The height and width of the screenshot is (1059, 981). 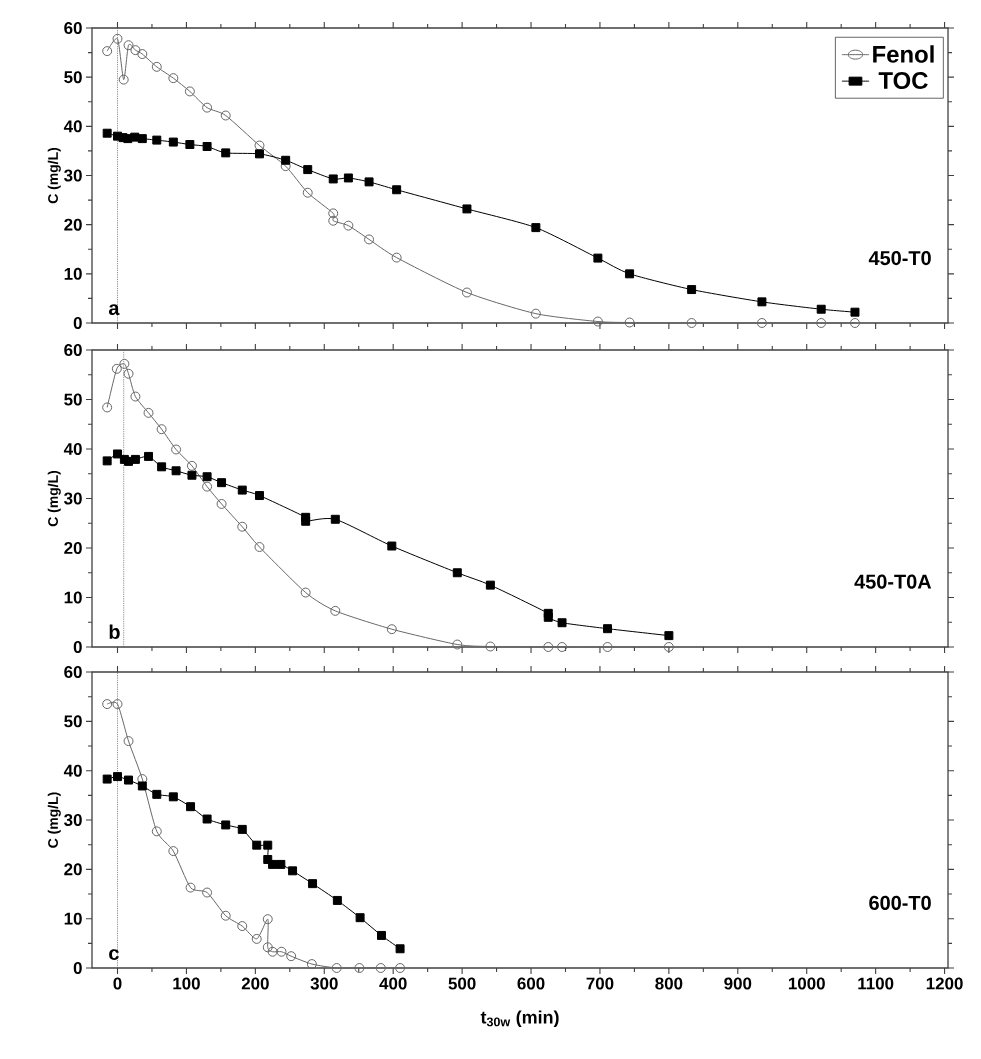 I want to click on y-tick-label: 10, so click(x=73, y=918).